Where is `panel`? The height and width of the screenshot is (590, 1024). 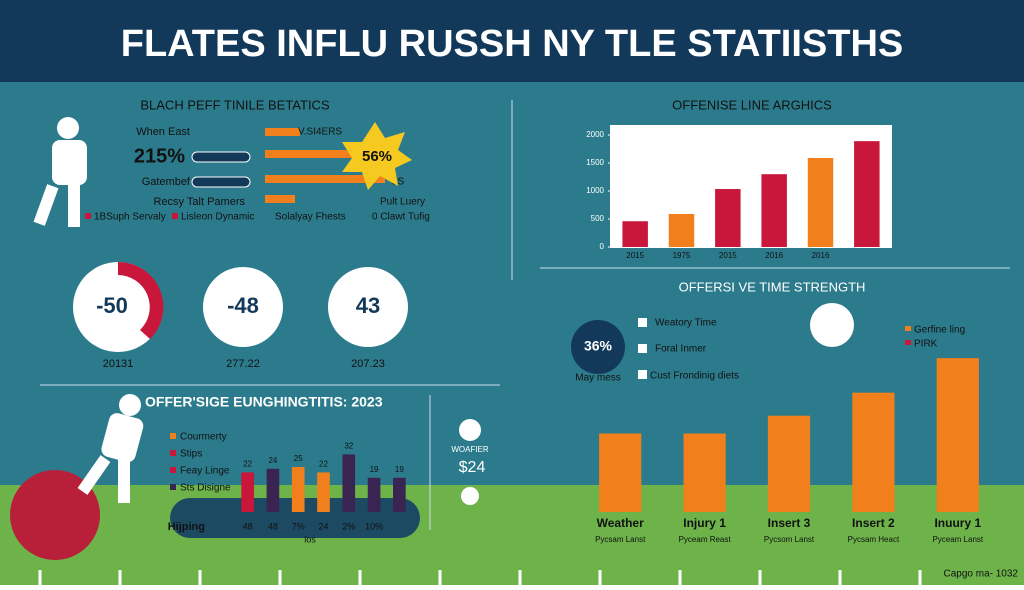 panel is located at coordinates (295, 518).